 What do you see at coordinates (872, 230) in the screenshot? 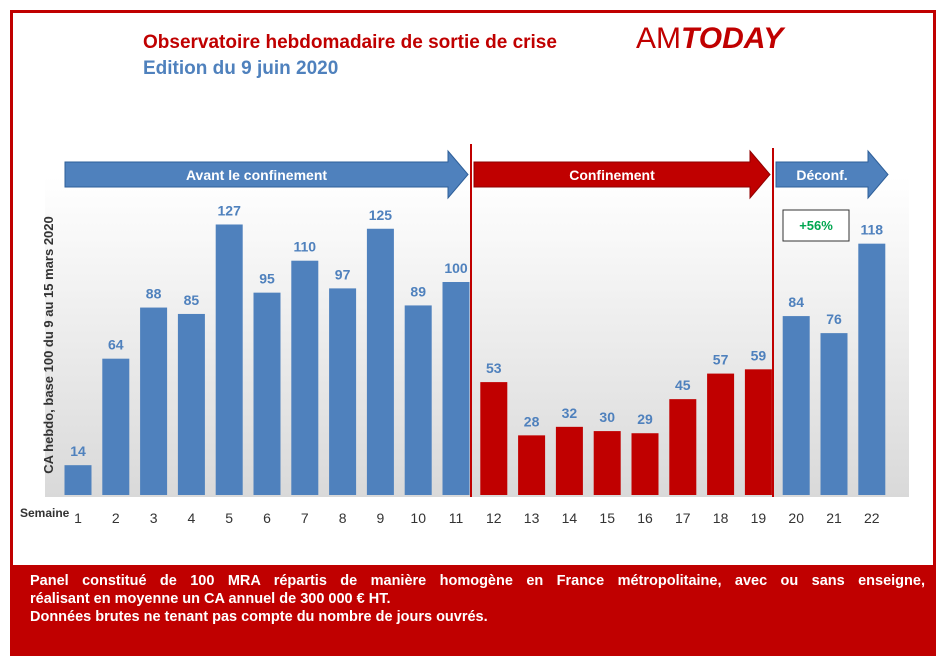
I see `data-label: 118` at bounding box center [872, 230].